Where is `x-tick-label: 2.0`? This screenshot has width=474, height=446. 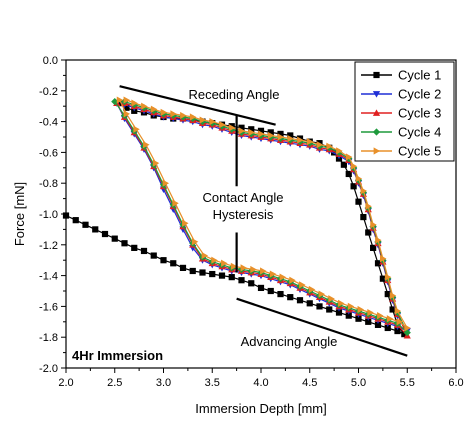 x-tick-label: 2.0 is located at coordinates (65, 383).